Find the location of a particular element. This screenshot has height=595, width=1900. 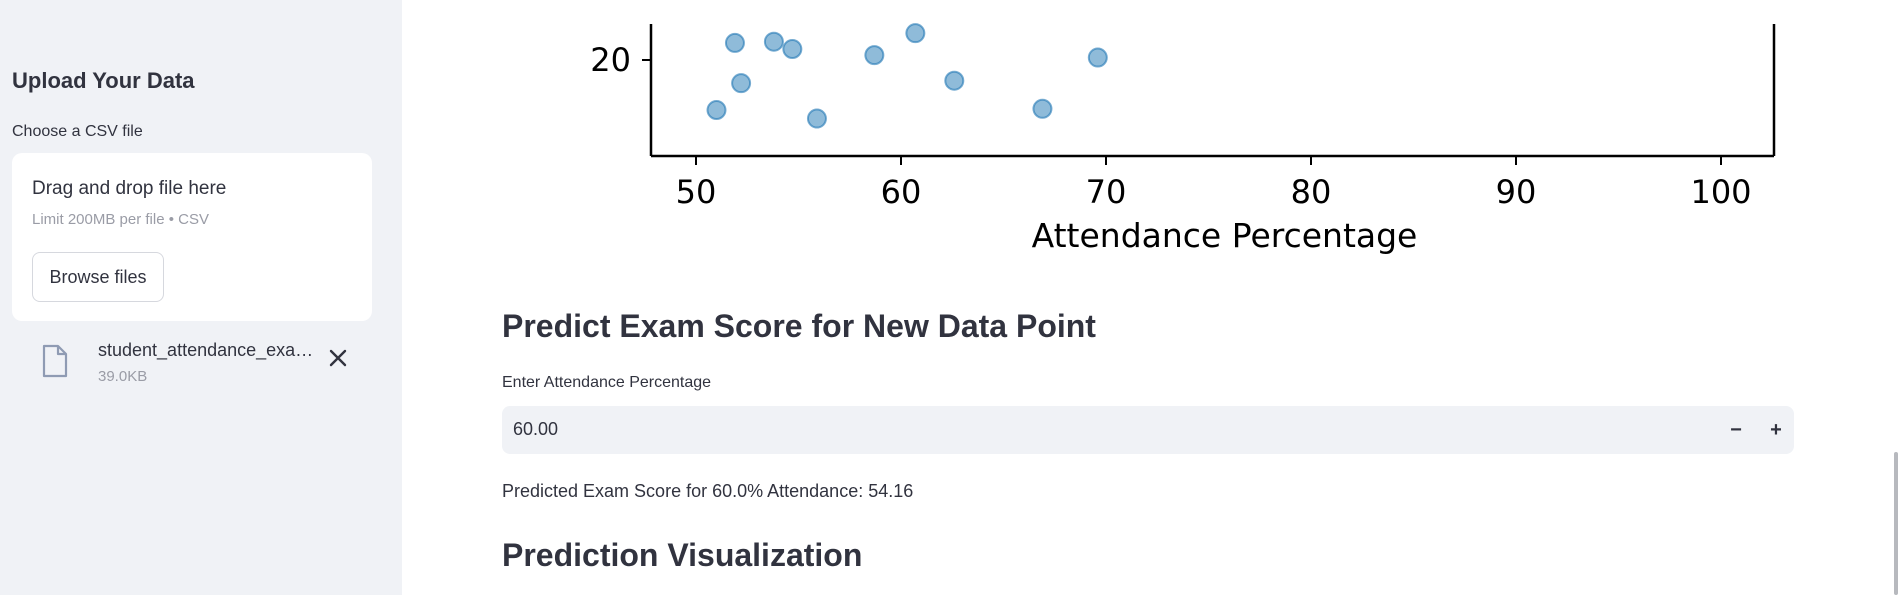

dropzone-title: Drag and drop file here is located at coordinates (129, 188).